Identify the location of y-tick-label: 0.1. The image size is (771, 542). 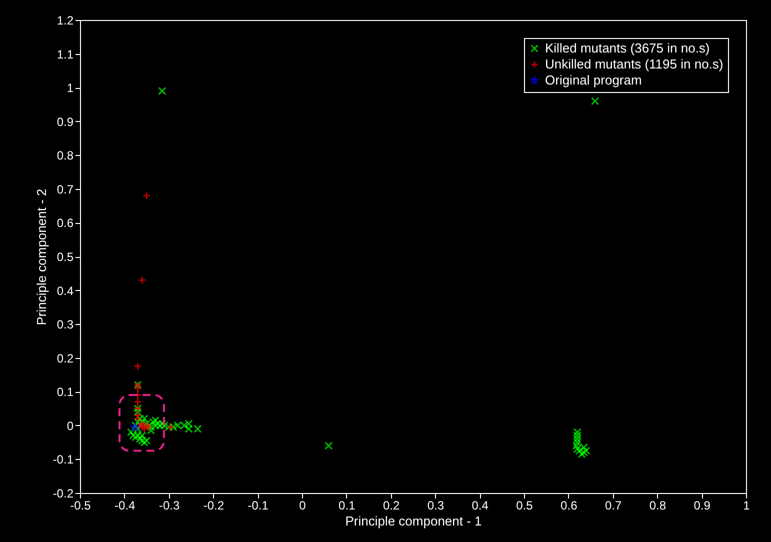
(65, 392).